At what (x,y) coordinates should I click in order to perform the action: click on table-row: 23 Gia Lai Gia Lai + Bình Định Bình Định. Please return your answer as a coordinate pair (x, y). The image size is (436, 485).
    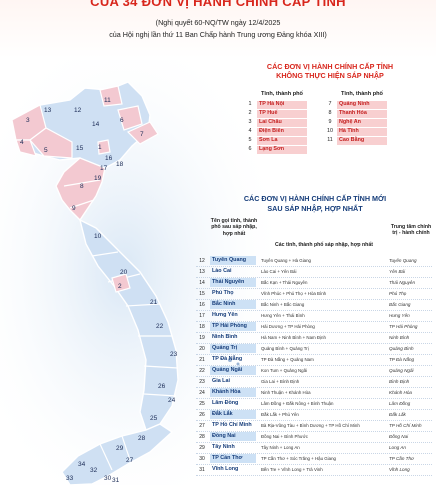
    Looking at the image, I should click on (314, 382).